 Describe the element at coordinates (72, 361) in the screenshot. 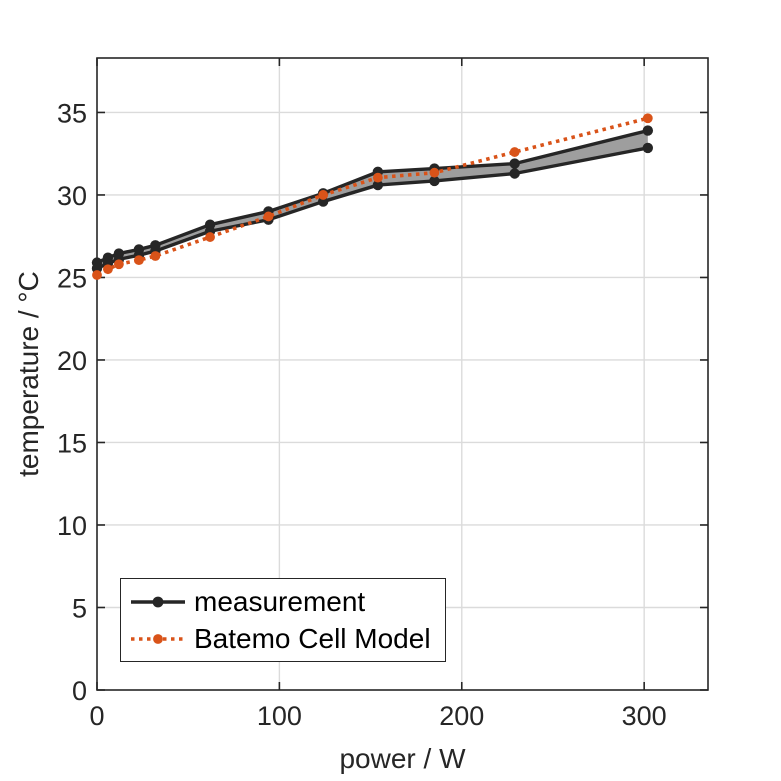

I see `y-tick-label: 20` at that location.